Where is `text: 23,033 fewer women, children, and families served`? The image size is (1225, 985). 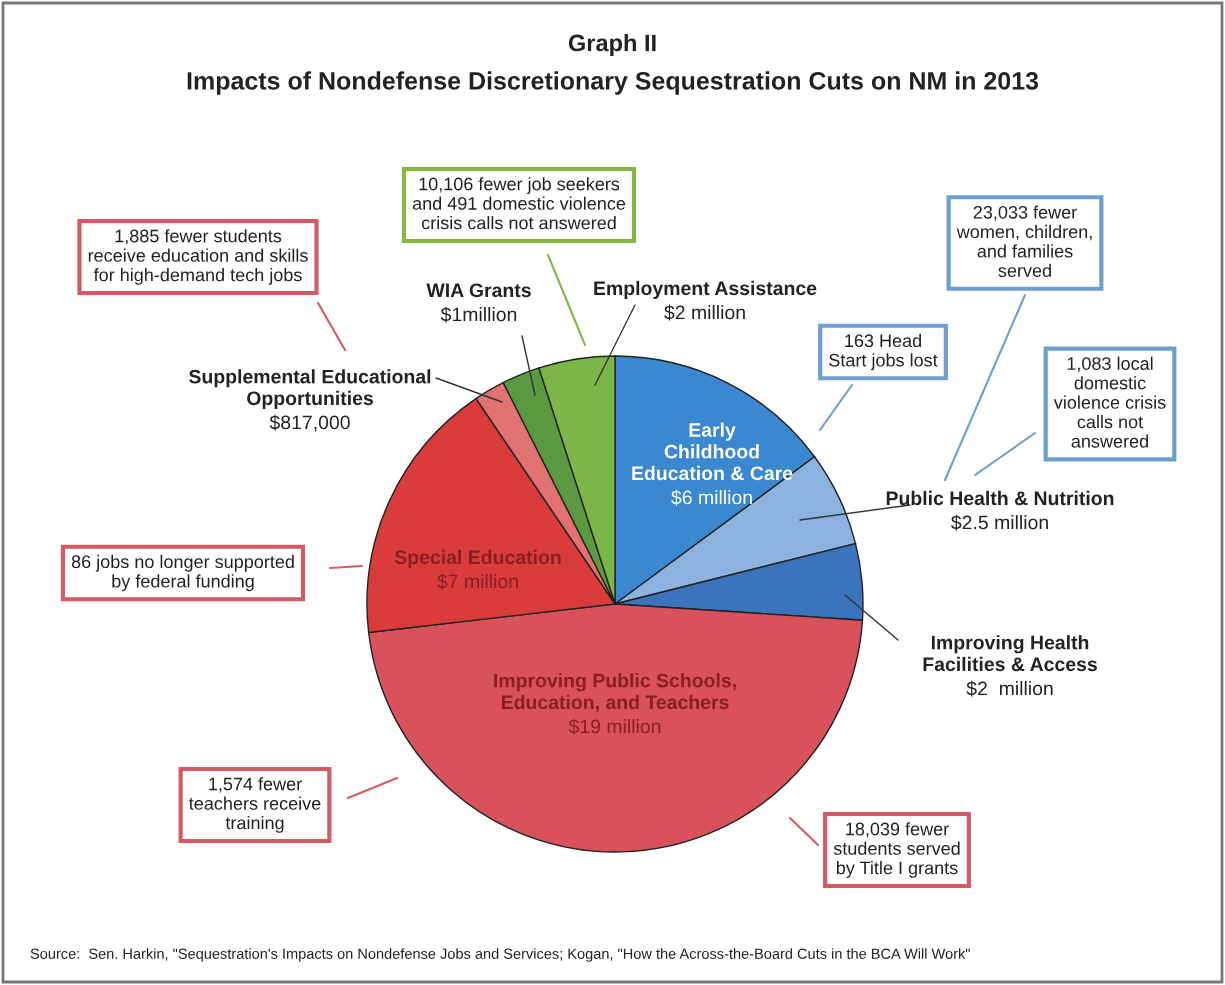
text: 23,033 fewer women, children, and families served is located at coordinates (1024, 241).